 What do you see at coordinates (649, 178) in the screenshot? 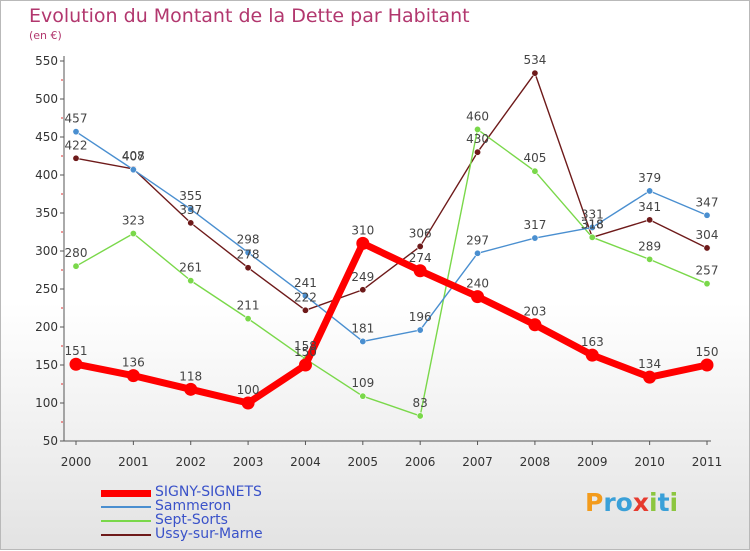
I see `data-label-1: 379` at bounding box center [649, 178].